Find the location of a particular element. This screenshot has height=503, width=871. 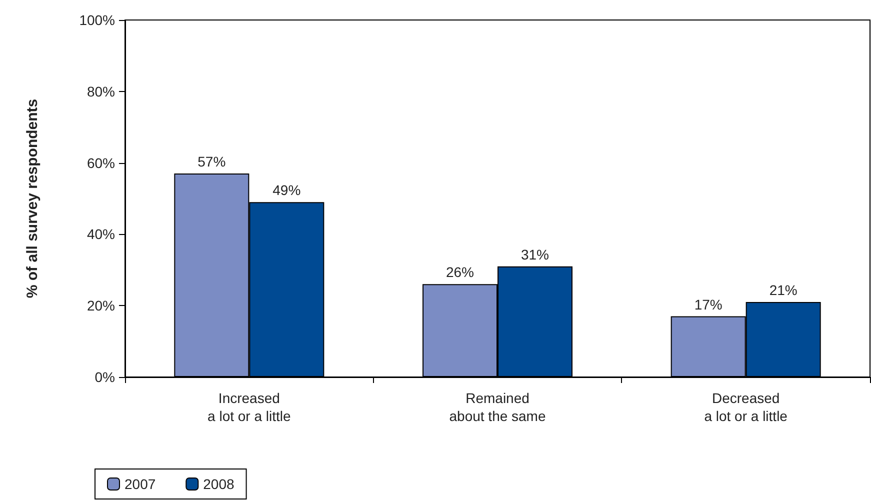

y-axis-title: % of all survey respondents is located at coordinates (32, 198).